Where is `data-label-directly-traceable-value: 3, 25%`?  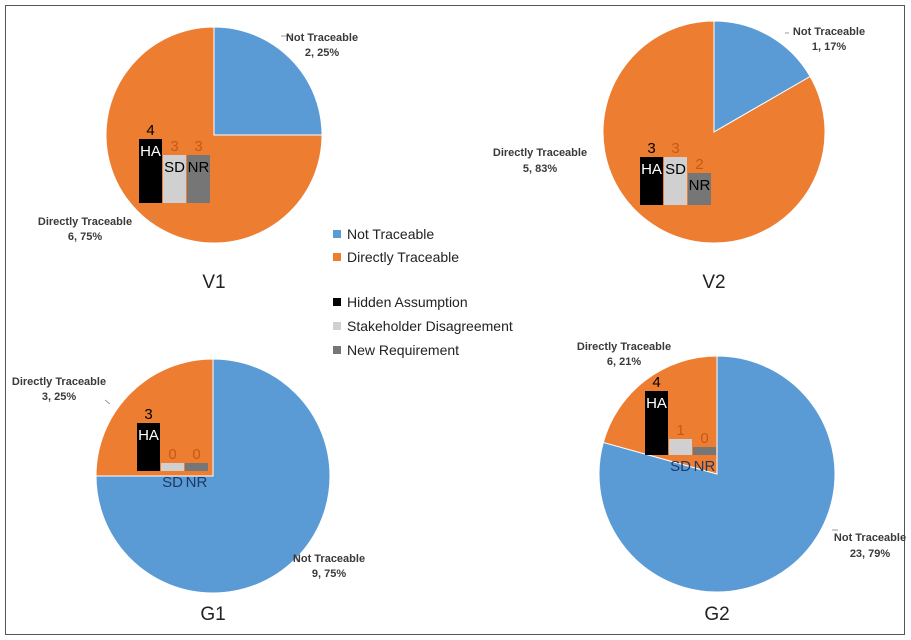
data-label-directly-traceable-value: 3, 25% is located at coordinates (59, 397).